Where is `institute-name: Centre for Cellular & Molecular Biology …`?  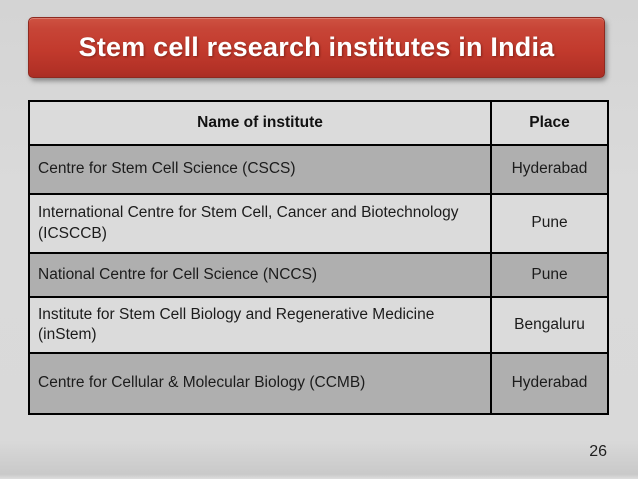 institute-name: Centre for Cellular & Molecular Biology … is located at coordinates (260, 383).